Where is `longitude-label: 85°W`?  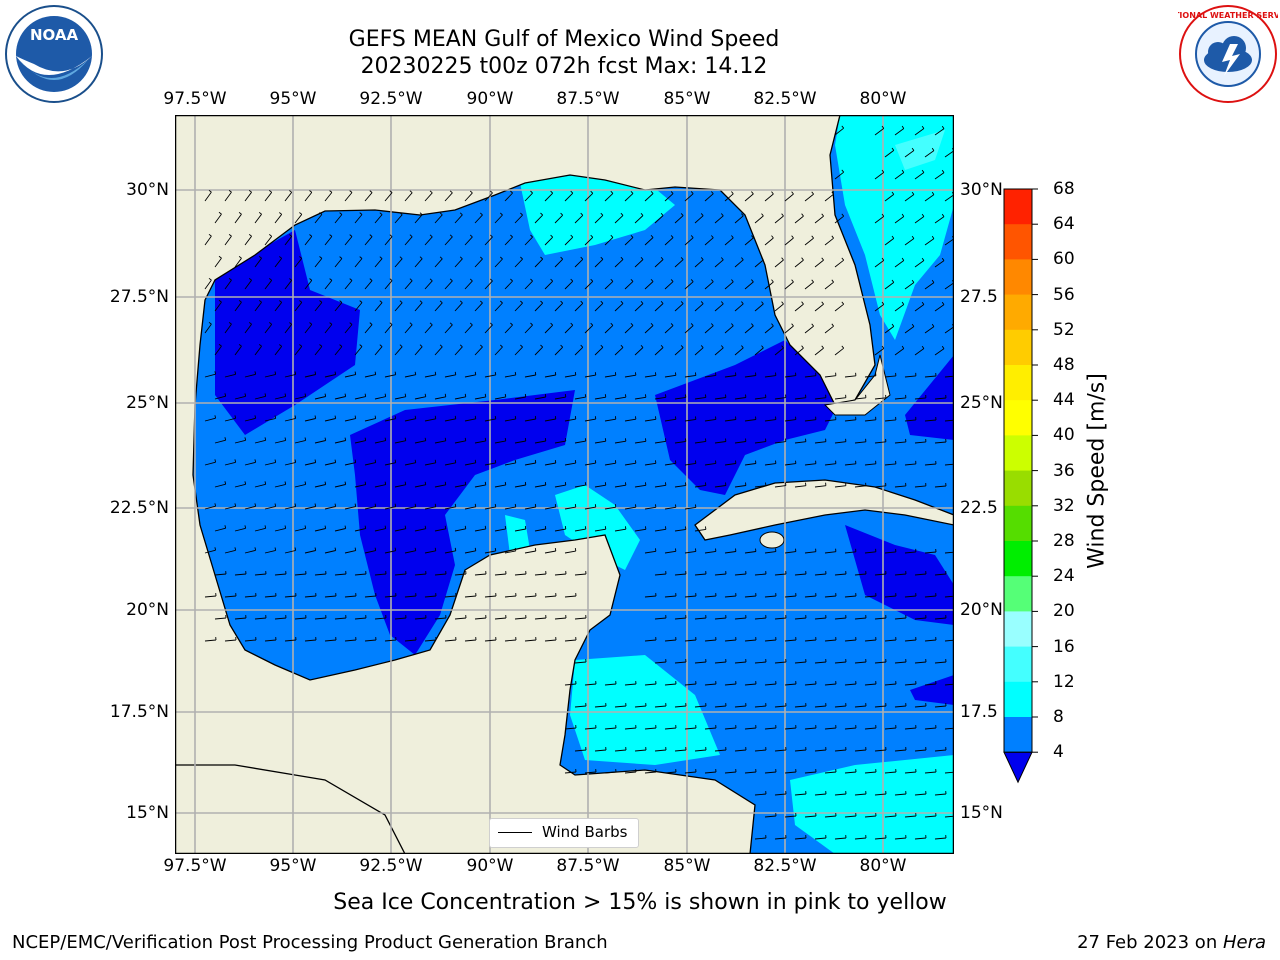
longitude-label: 85°W is located at coordinates (687, 866).